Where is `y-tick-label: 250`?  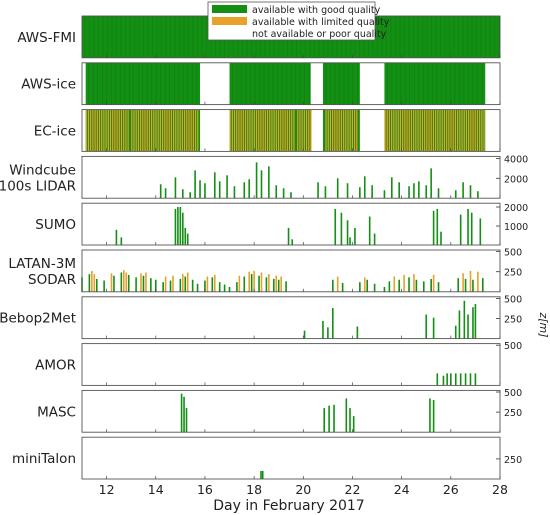
y-tick-label: 250 is located at coordinates (513, 413).